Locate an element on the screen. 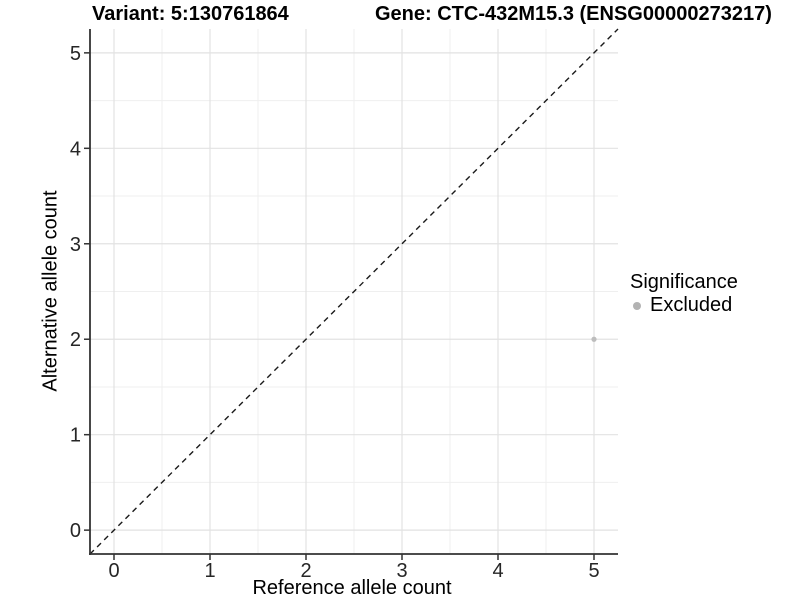  y-axis-title: Alternative allele count is located at coordinates (50, 291).